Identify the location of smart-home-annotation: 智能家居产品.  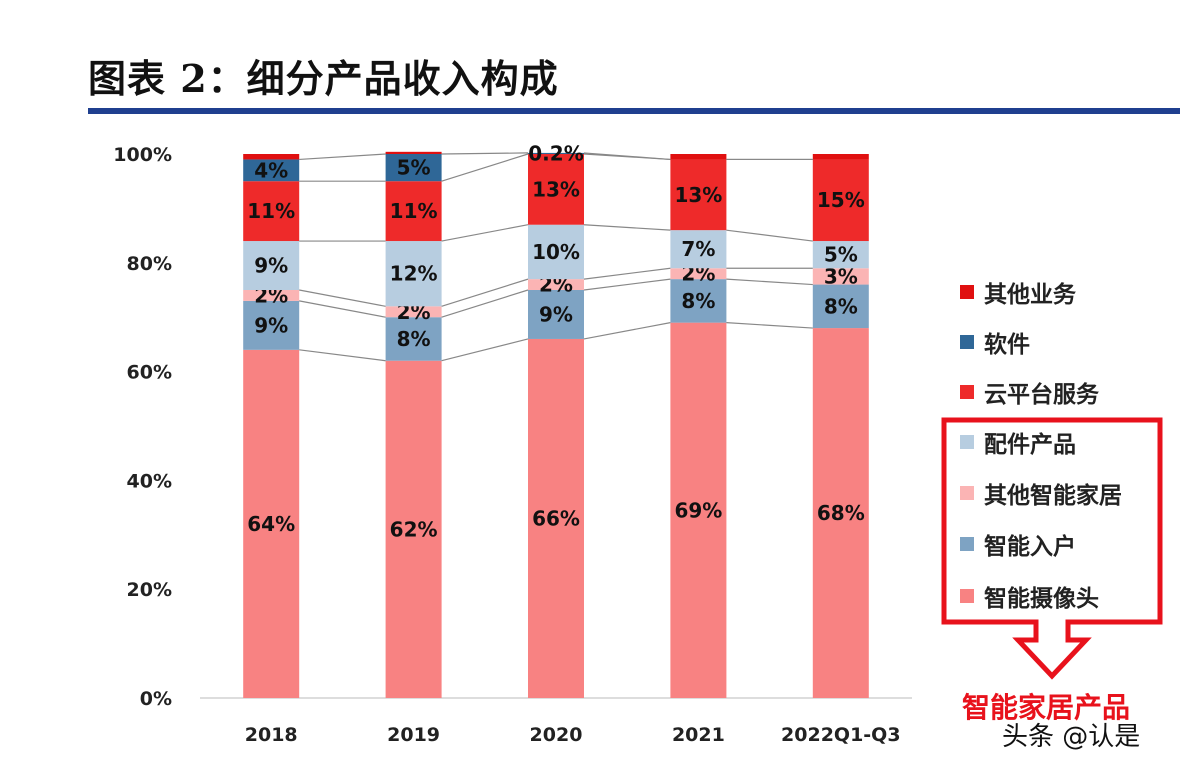
(1046, 707).